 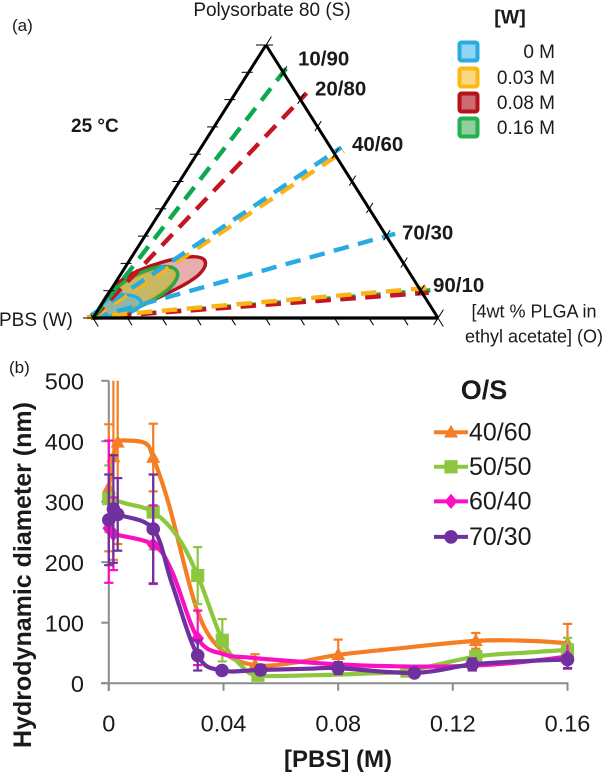 What do you see at coordinates (500, 501) in the screenshot?
I see `svg-text: 60/40` at bounding box center [500, 501].